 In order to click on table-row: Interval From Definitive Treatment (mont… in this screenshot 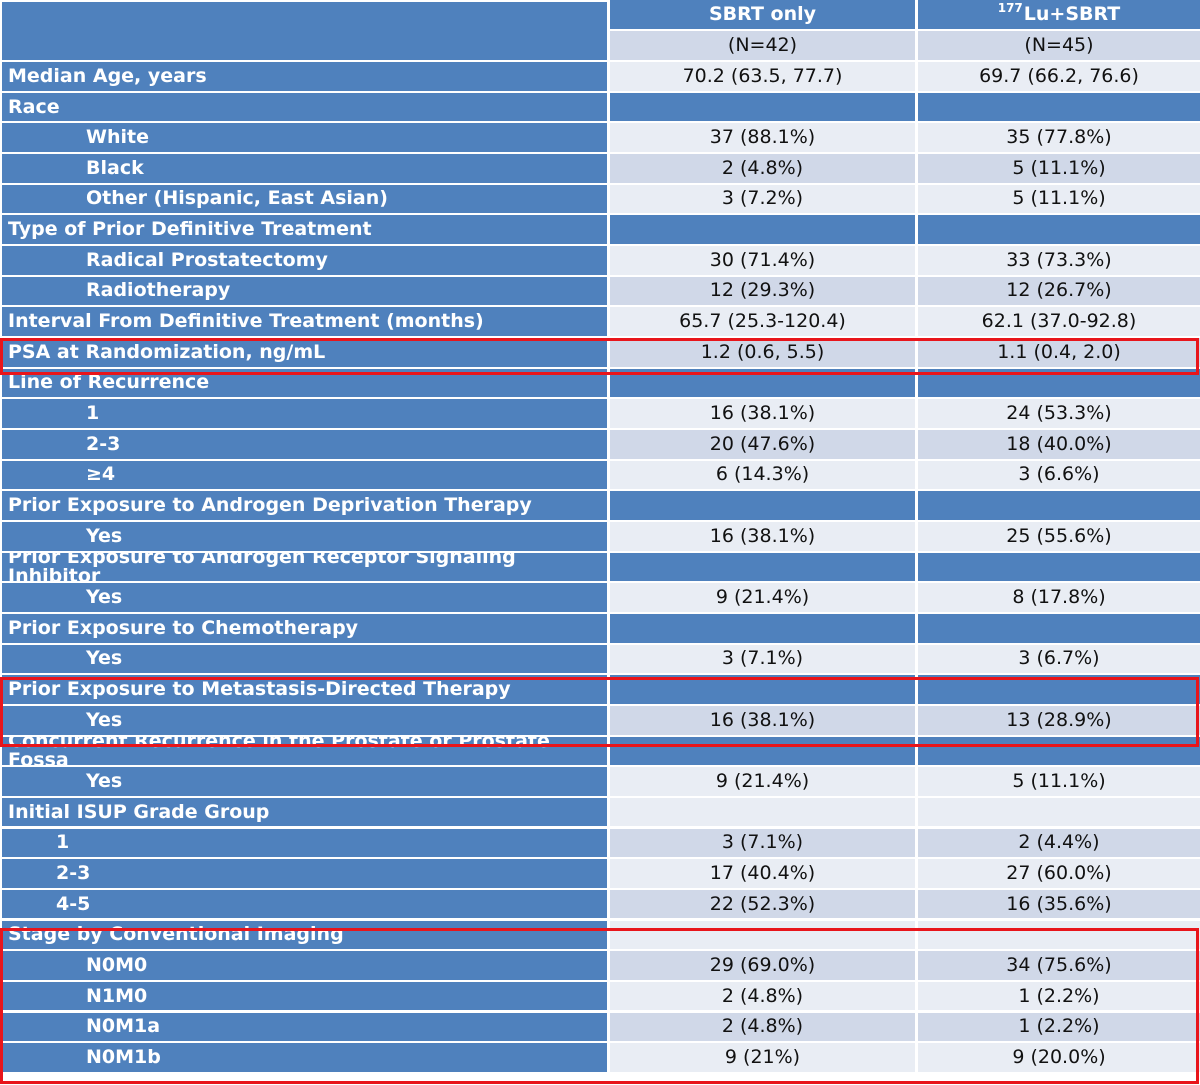, I will do `click(600, 322)`.